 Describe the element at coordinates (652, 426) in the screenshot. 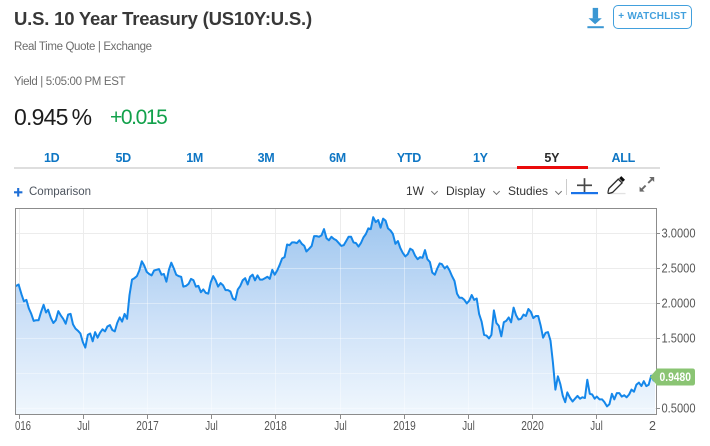

I see `svg-text: 2` at that location.